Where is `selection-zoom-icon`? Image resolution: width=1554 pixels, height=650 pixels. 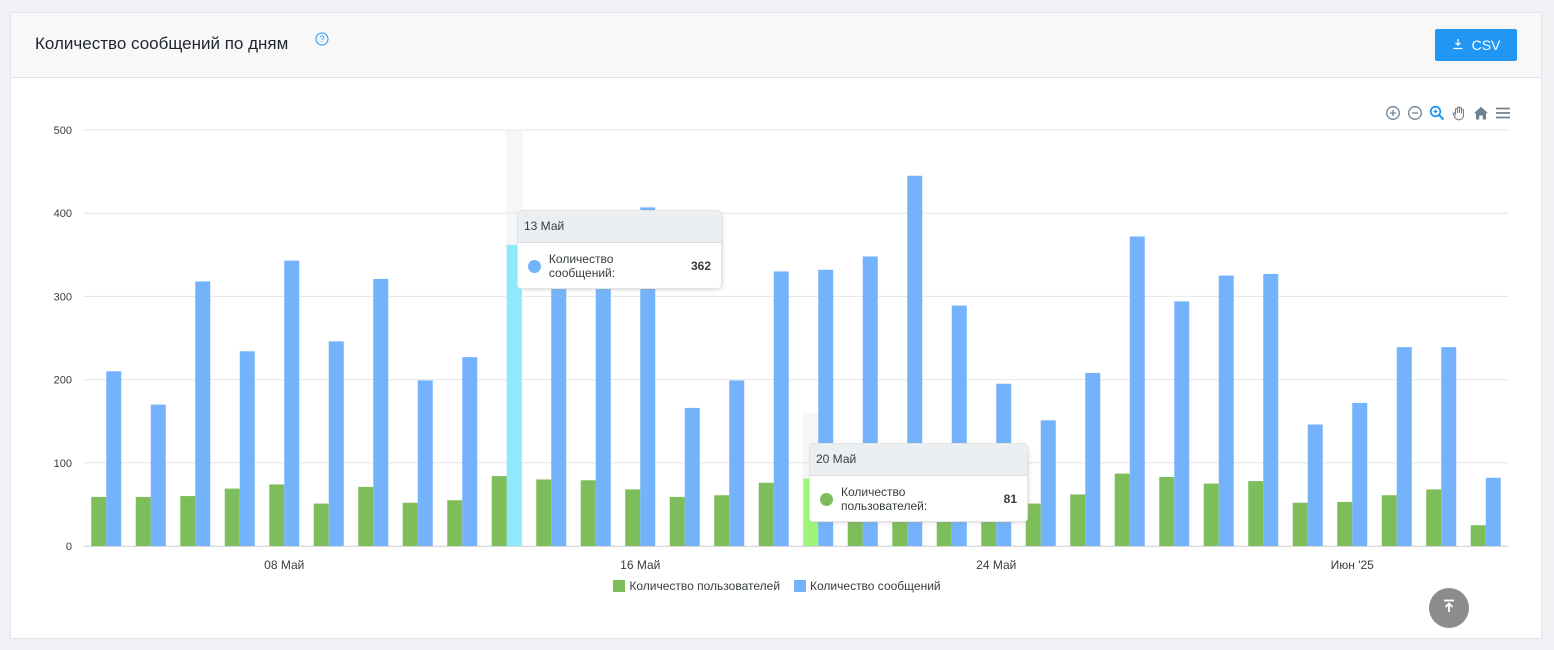 selection-zoom-icon is located at coordinates (1437, 113).